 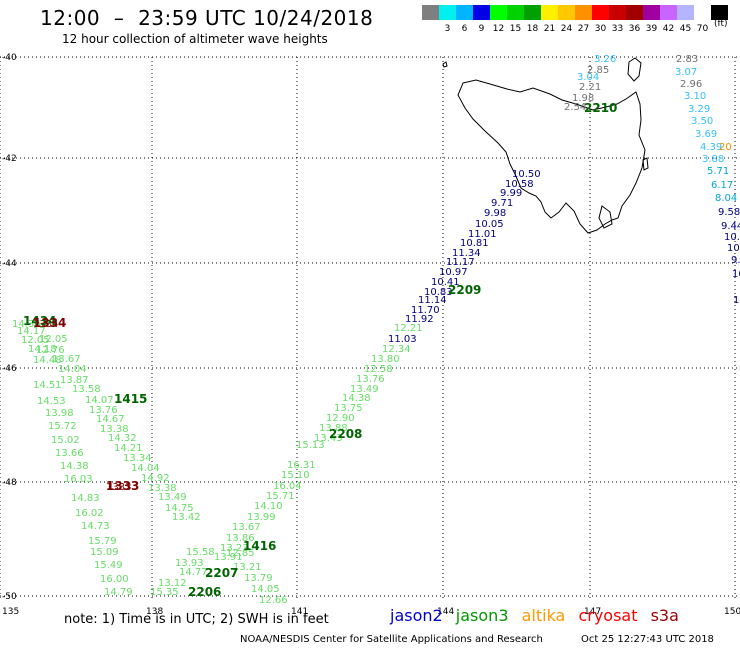 What do you see at coordinates (482, 615) in the screenshot?
I see `legend-jason3: jason3` at bounding box center [482, 615].